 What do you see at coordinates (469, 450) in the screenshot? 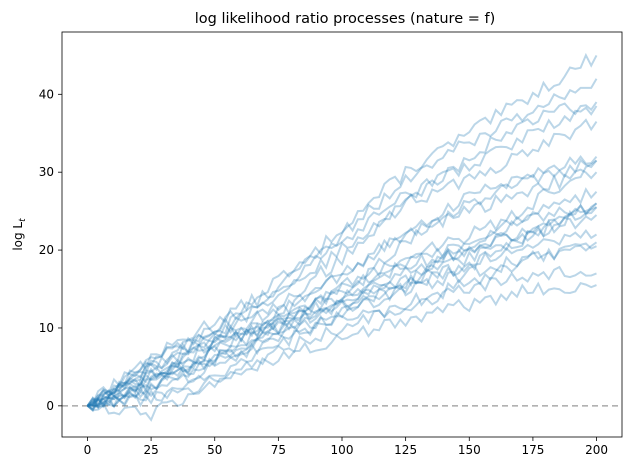
I see `x-tick-label-150: 150` at bounding box center [469, 450].